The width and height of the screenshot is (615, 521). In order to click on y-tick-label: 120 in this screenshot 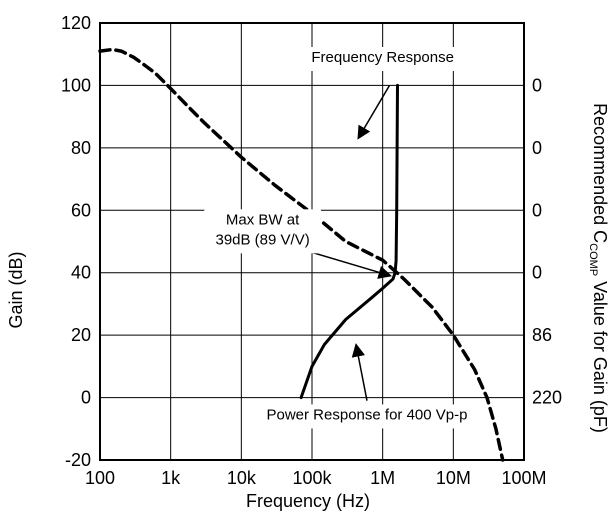, I will do `click(76, 23)`.